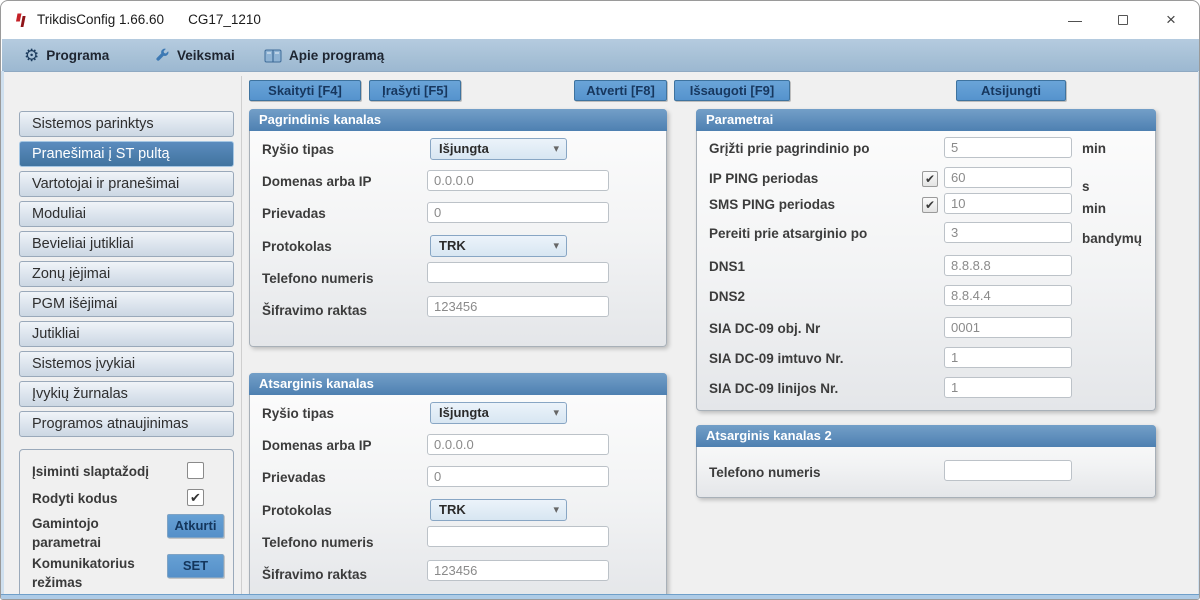  Describe the element at coordinates (926, 436) in the screenshot. I see `backup-channel2-title: Atsarginis kanalas 2` at that location.